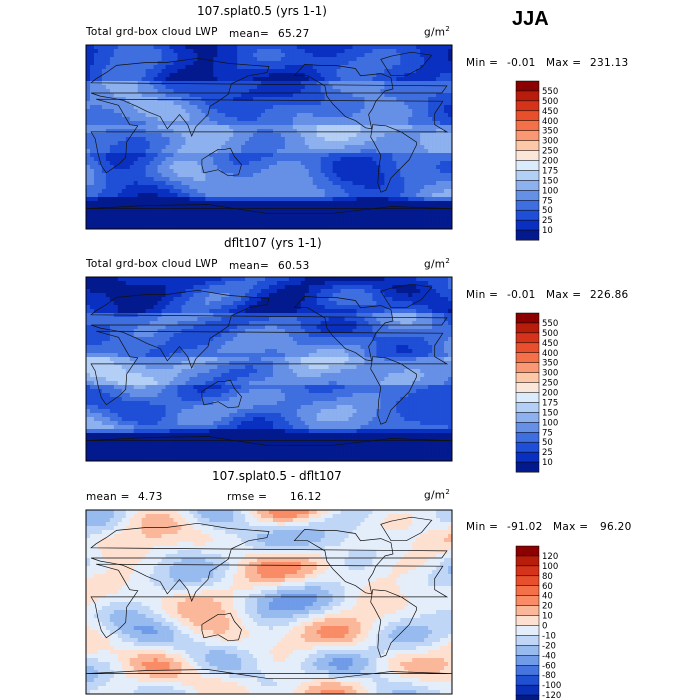 This screenshot has width=700, height=700. Describe the element at coordinates (482, 63) in the screenshot. I see `panel1-min-label: Min =` at that location.